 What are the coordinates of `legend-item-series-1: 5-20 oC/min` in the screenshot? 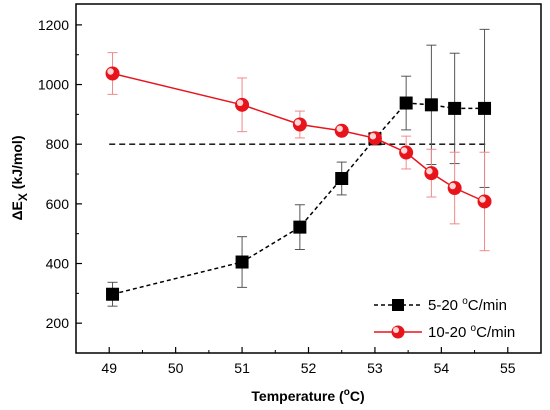 It's located at (440, 305).